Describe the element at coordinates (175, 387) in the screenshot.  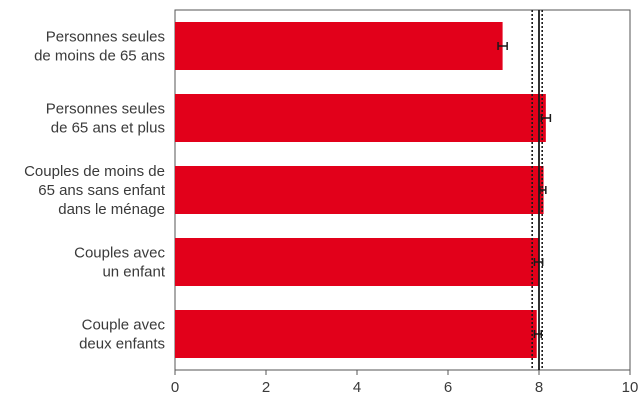
I see `x-tick-label: 0` at that location.